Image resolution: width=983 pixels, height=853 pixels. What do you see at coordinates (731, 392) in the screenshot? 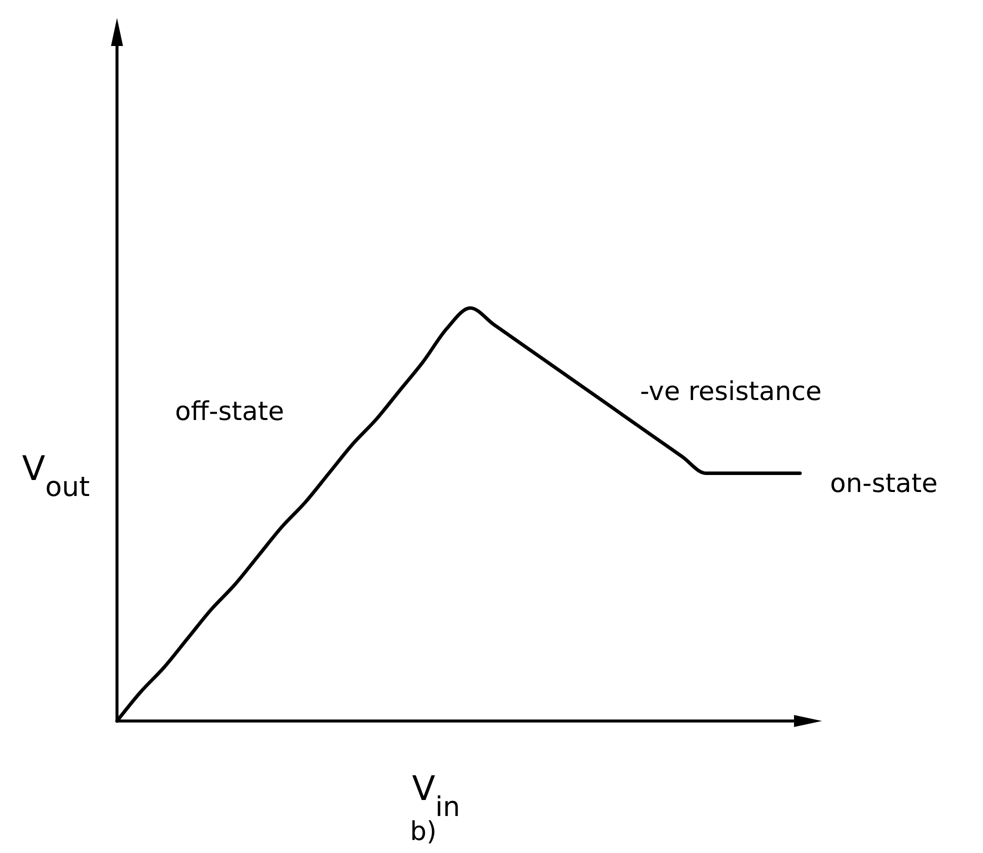
I see `annotation: -ve resistance` at bounding box center [731, 392].